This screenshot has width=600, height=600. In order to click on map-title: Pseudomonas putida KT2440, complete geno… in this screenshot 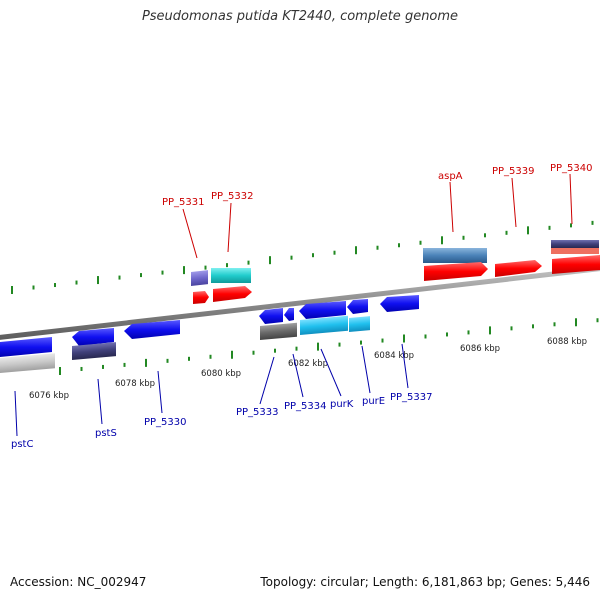, I will do `click(300, 16)`.